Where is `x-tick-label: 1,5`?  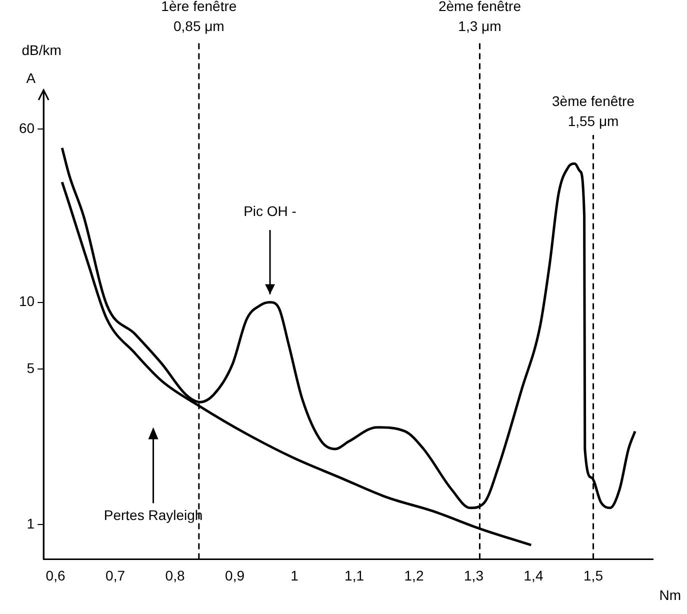
x-tick-label: 1,5 is located at coordinates (594, 575).